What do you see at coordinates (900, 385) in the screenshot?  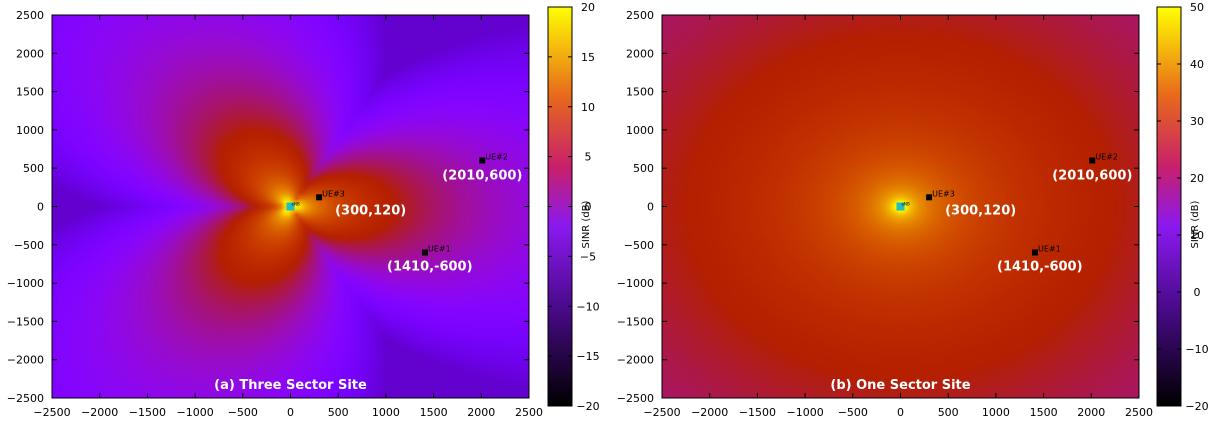 I see `panel-title: (b) One Sector Site` at bounding box center [900, 385].